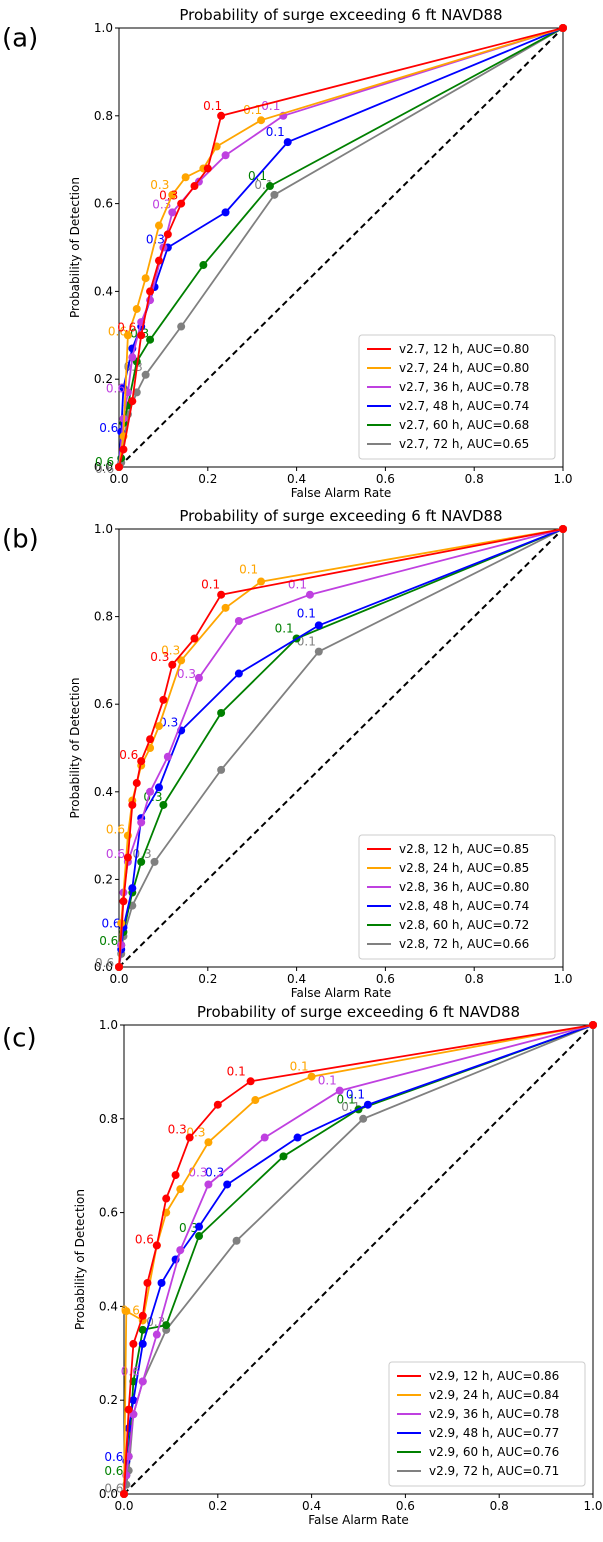 Image resolution: width=603 pixels, height=1542 pixels. Describe the element at coordinates (103, 704) in the screenshot. I see `y-tick-label: 0.6` at that location.